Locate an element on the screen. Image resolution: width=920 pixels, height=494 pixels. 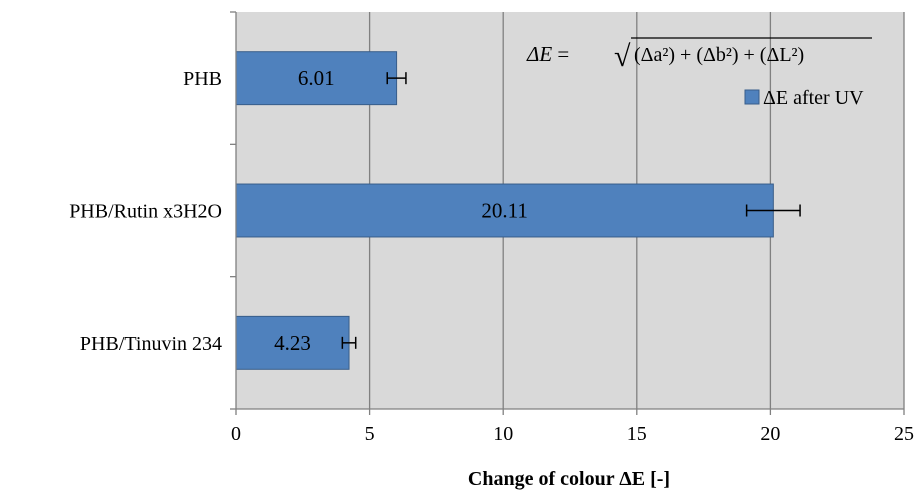
category-label-2: PHB/Tinuvin 234 is located at coordinates (151, 344).